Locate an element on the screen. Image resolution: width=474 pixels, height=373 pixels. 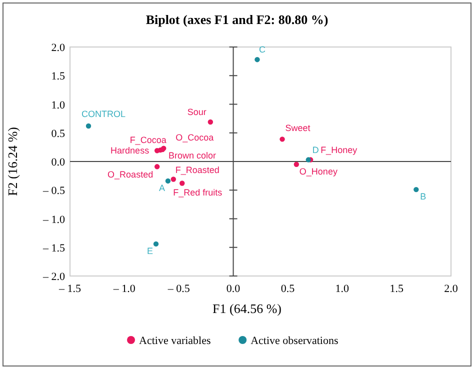
x-tick-label: 0.5 is located at coordinates (288, 289).